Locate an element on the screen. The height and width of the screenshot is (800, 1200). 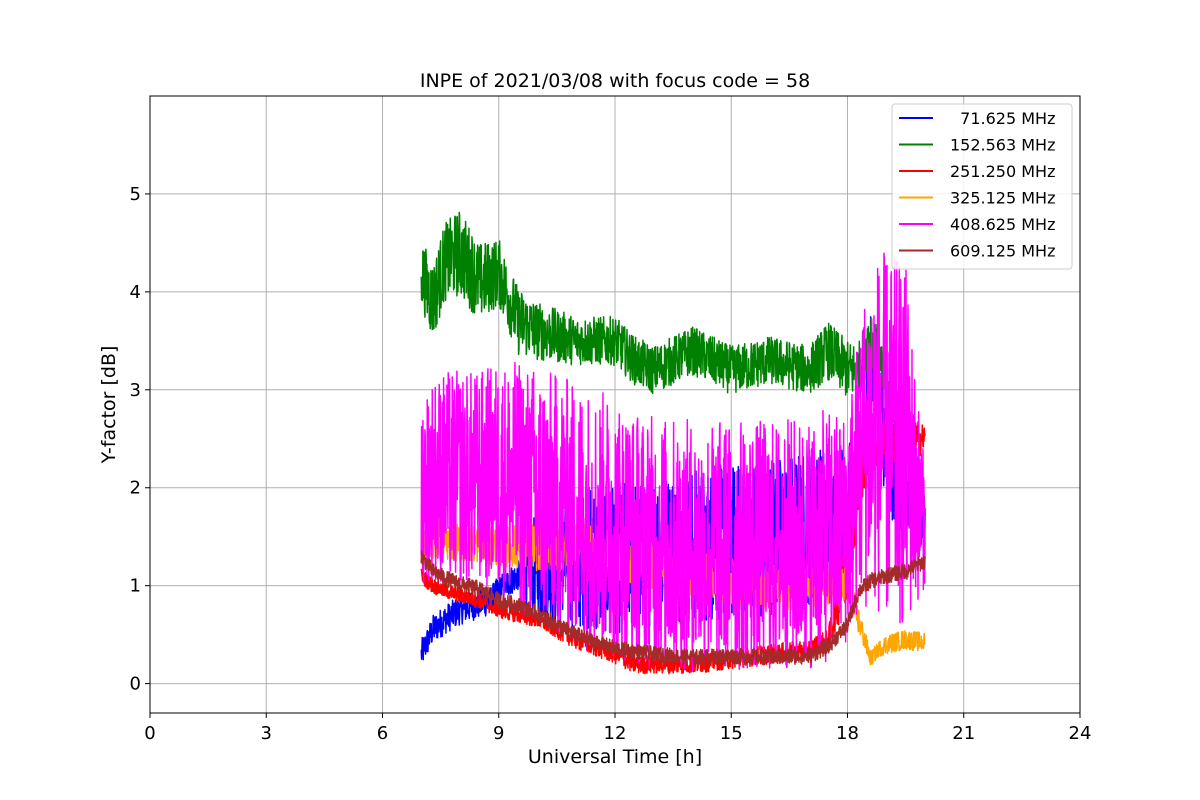
y-tick-label: 1 is located at coordinates (135, 586).